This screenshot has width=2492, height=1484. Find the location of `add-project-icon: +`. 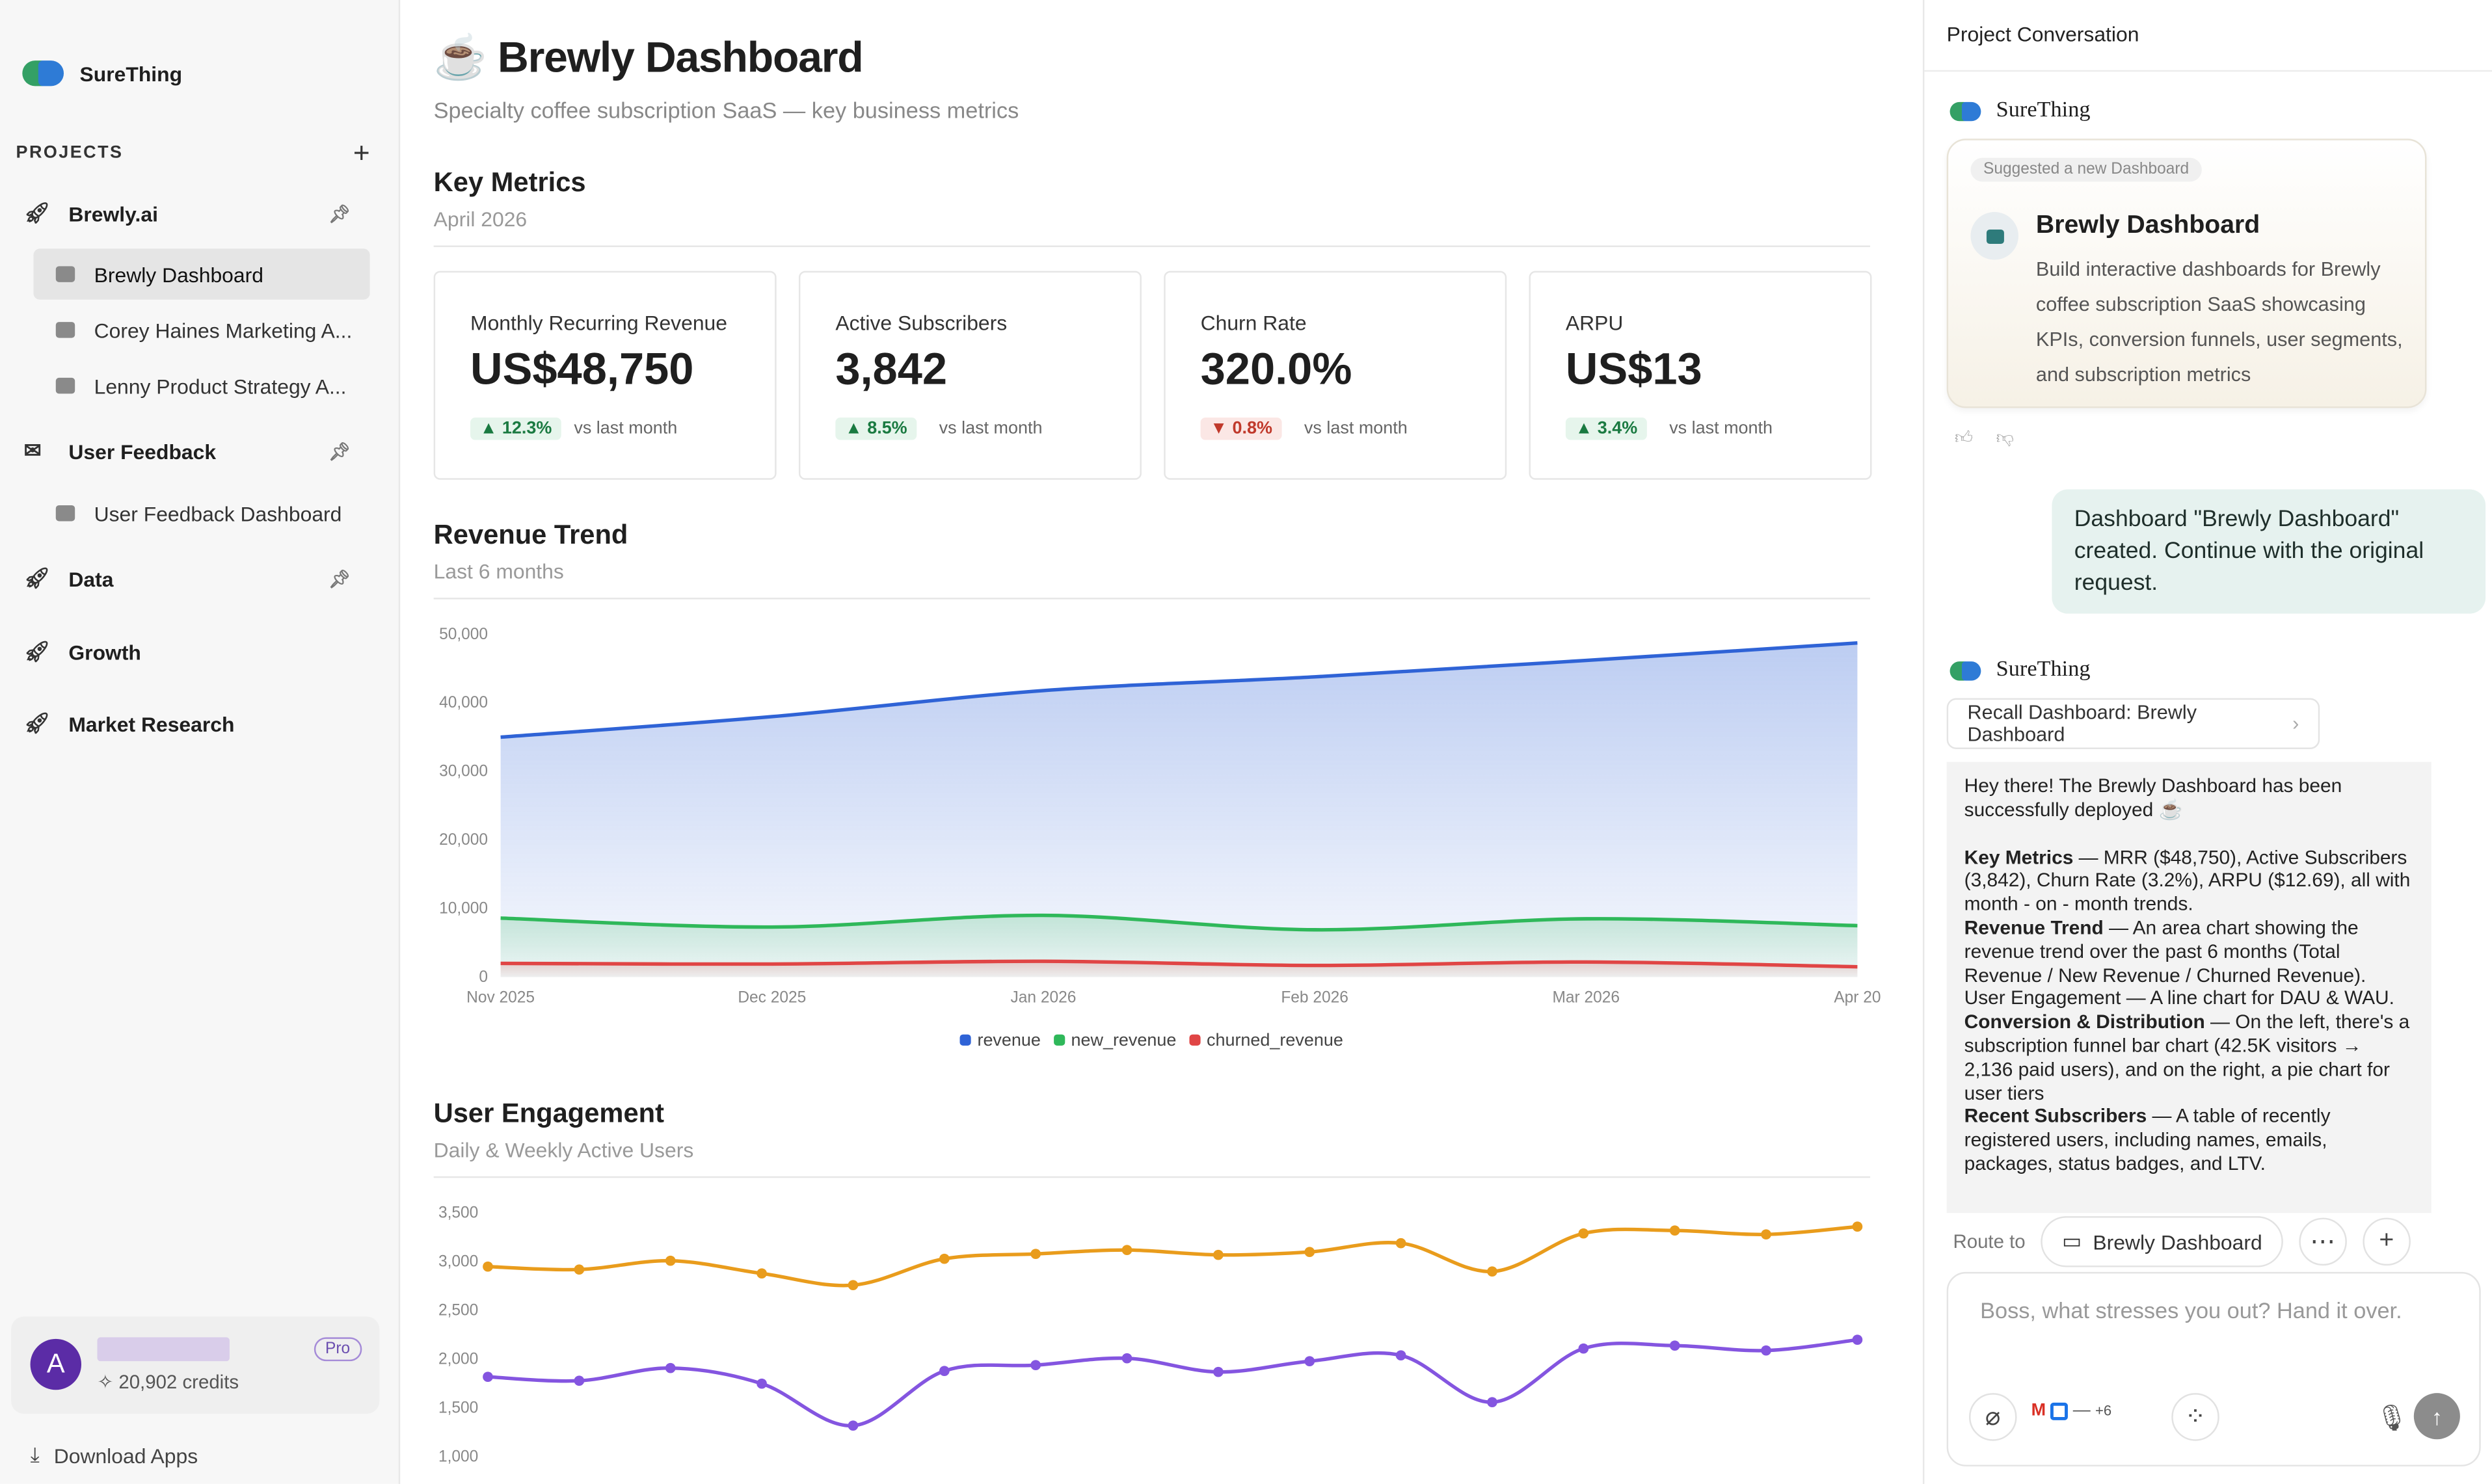

add-project-icon: + is located at coordinates (362, 153).